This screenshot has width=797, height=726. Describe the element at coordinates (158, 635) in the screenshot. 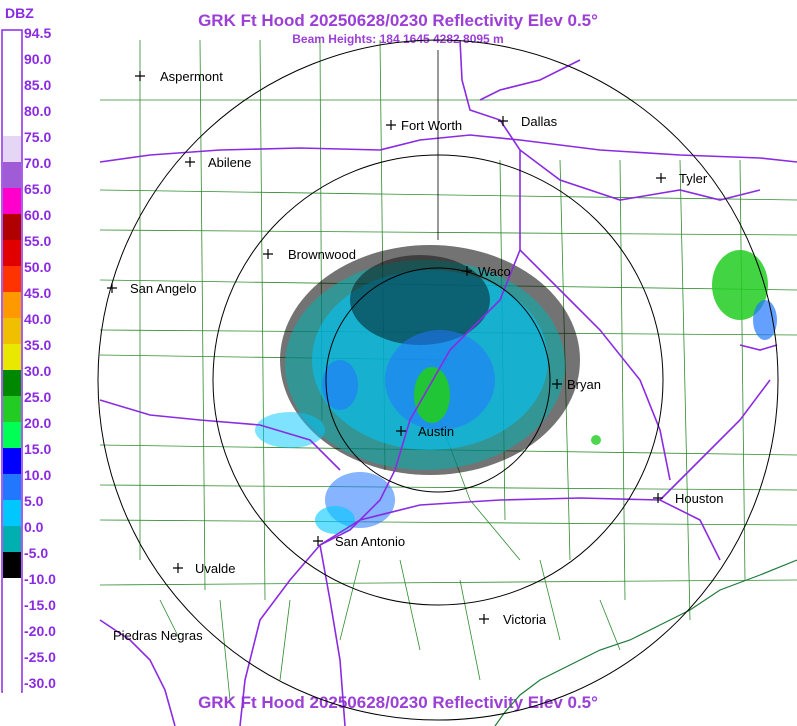

I see `city-label: Piedras Negras` at that location.